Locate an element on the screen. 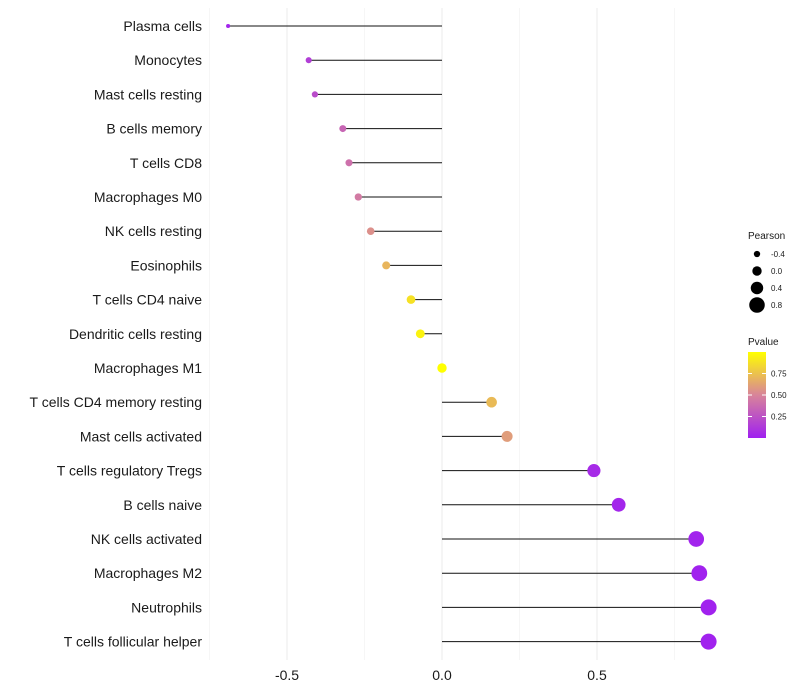  category-label: Dendritic cells resting is located at coordinates (135, 334).